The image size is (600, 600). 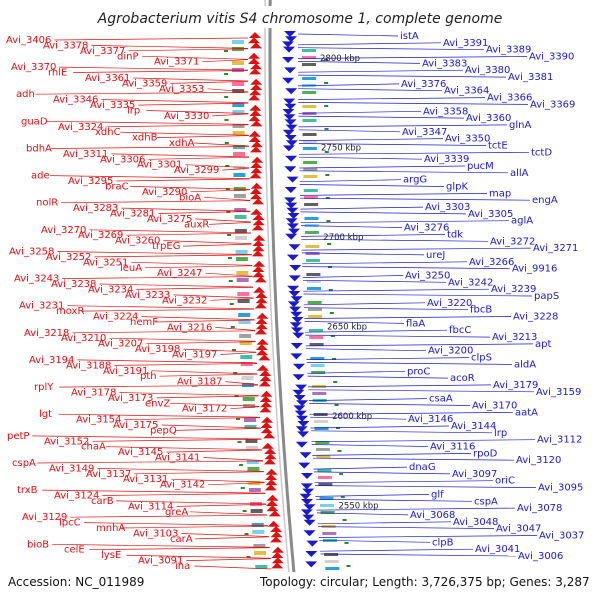 I want to click on right-gene-label: Avi_3239, so click(x=513, y=289).